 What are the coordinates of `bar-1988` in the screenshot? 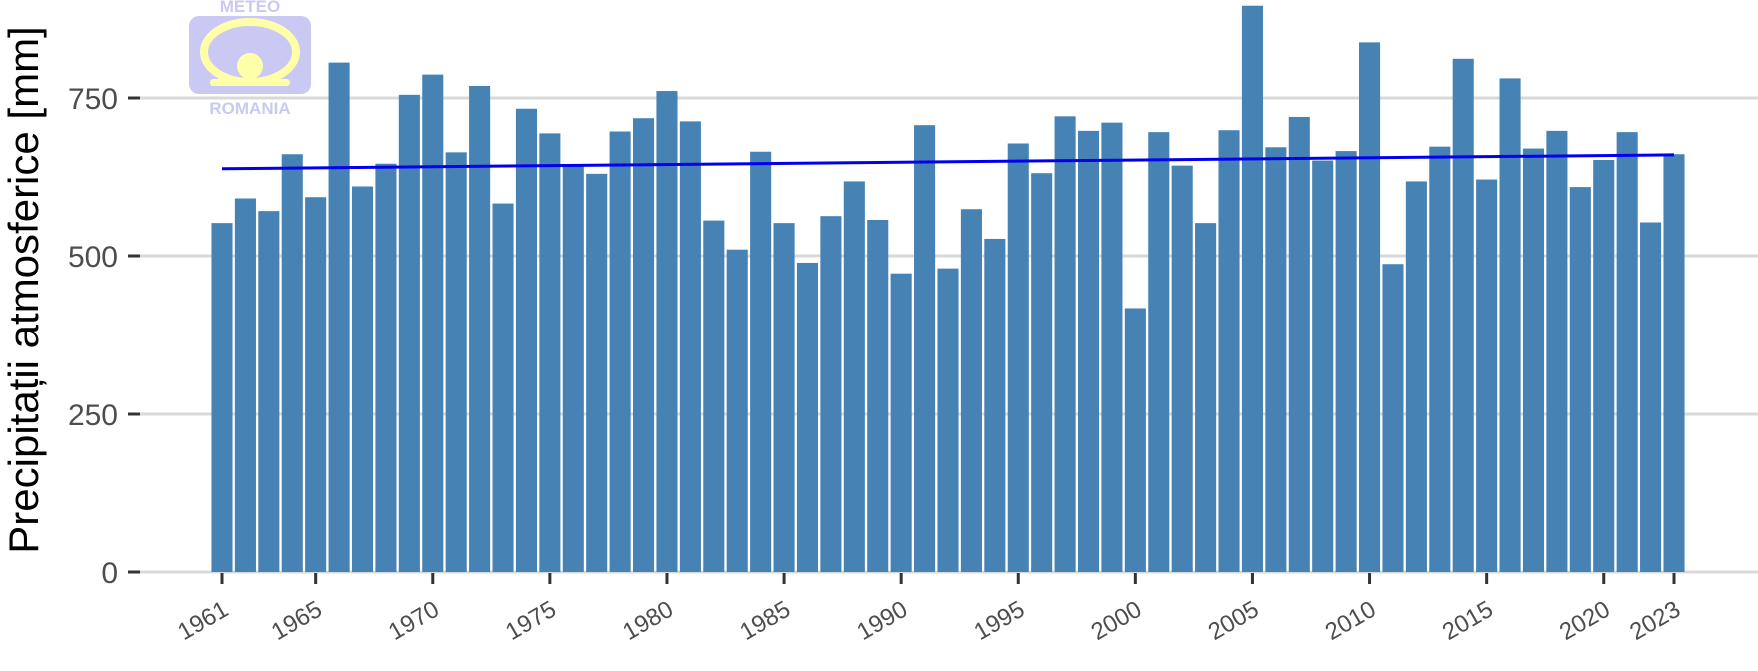 It's located at (854, 376).